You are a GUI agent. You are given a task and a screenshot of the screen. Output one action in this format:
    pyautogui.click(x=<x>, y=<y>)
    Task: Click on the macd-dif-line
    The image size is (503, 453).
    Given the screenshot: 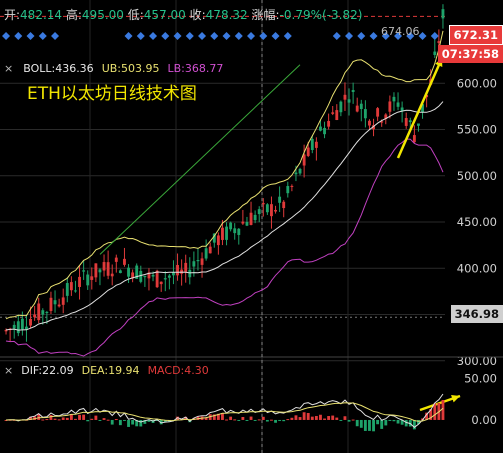 What is the action you would take?
    pyautogui.click(x=224, y=410)
    